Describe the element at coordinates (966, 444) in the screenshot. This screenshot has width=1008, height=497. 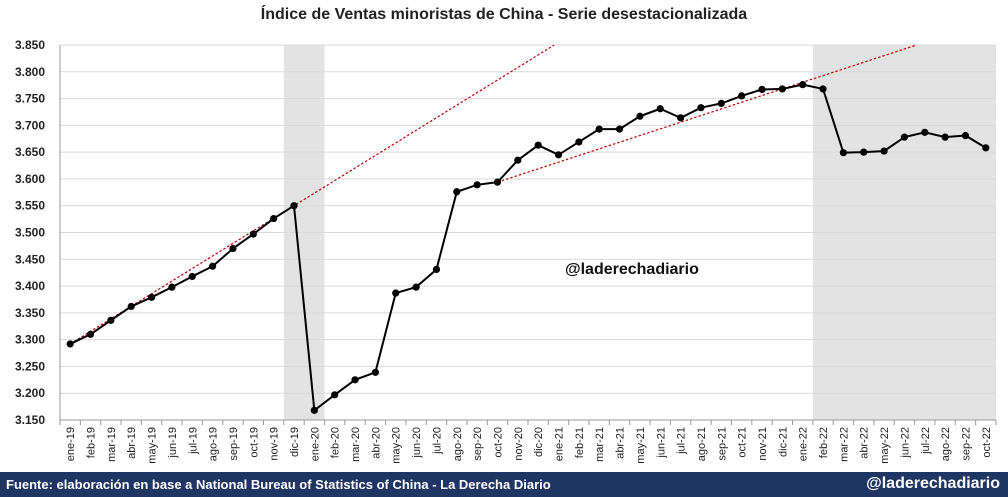
I see `x-tick-label: sep-22` at that location.